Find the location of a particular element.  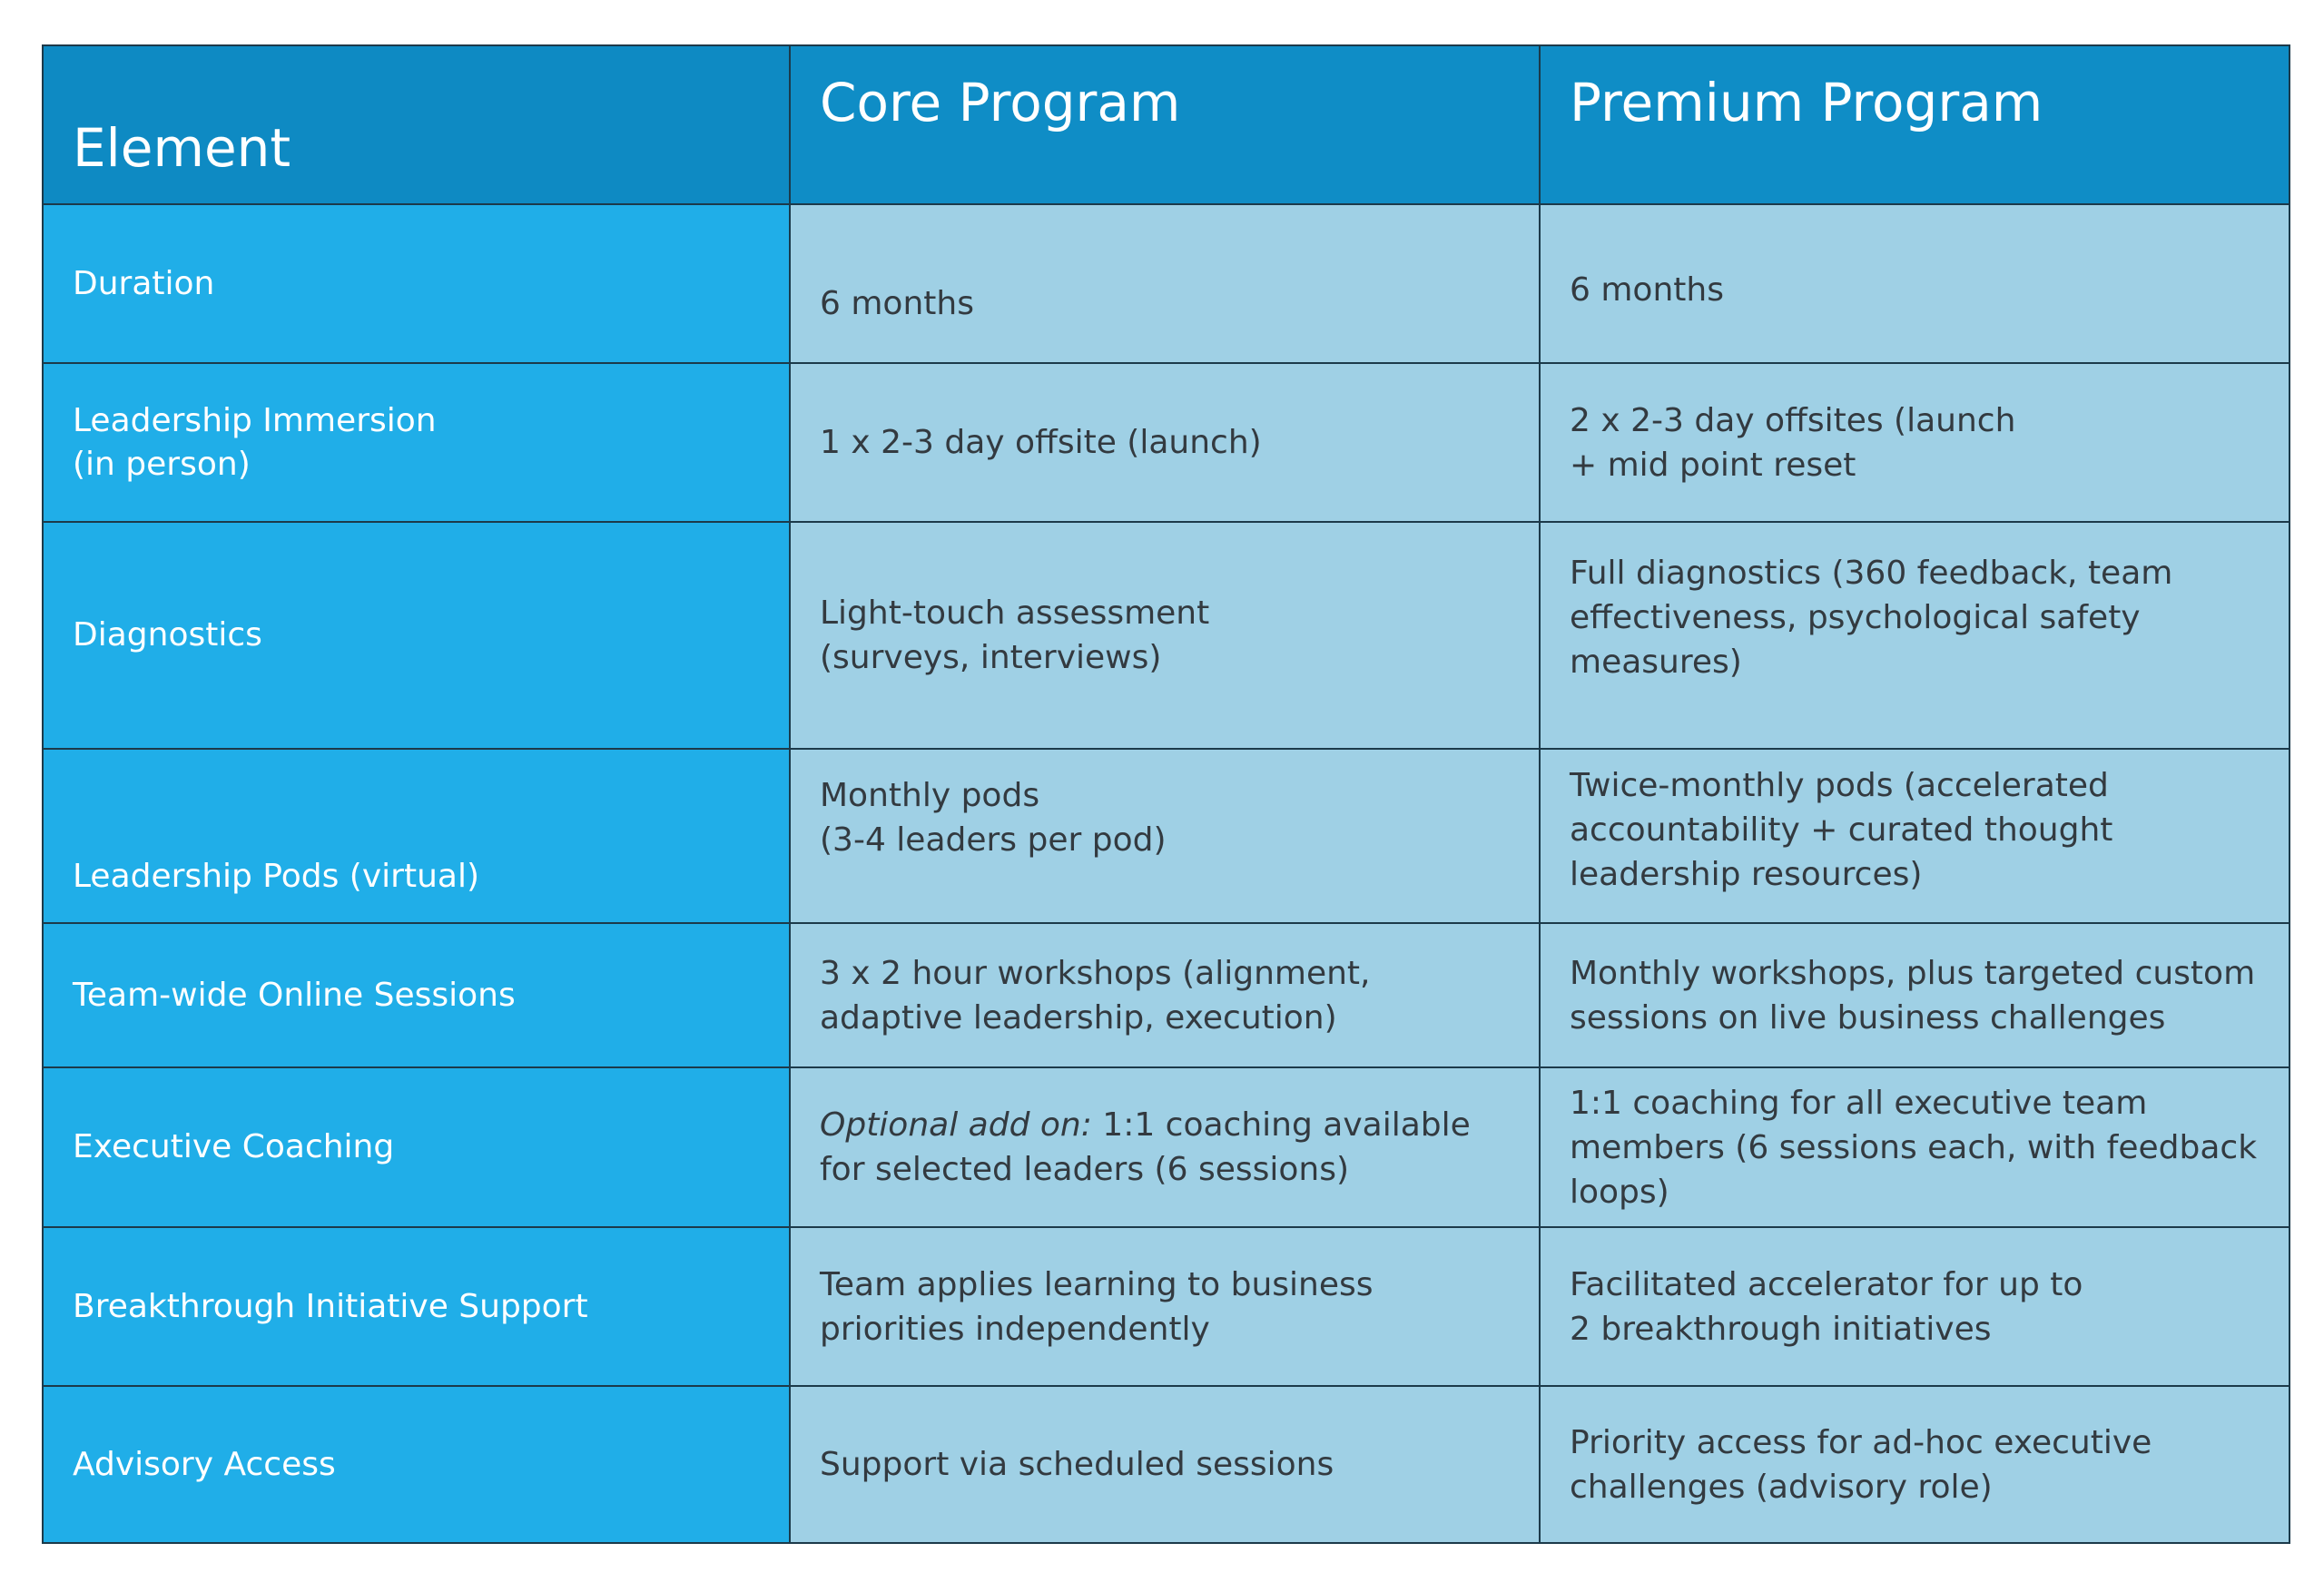

premium-line: Facilitated accelerator for up to is located at coordinates (1826, 1284).